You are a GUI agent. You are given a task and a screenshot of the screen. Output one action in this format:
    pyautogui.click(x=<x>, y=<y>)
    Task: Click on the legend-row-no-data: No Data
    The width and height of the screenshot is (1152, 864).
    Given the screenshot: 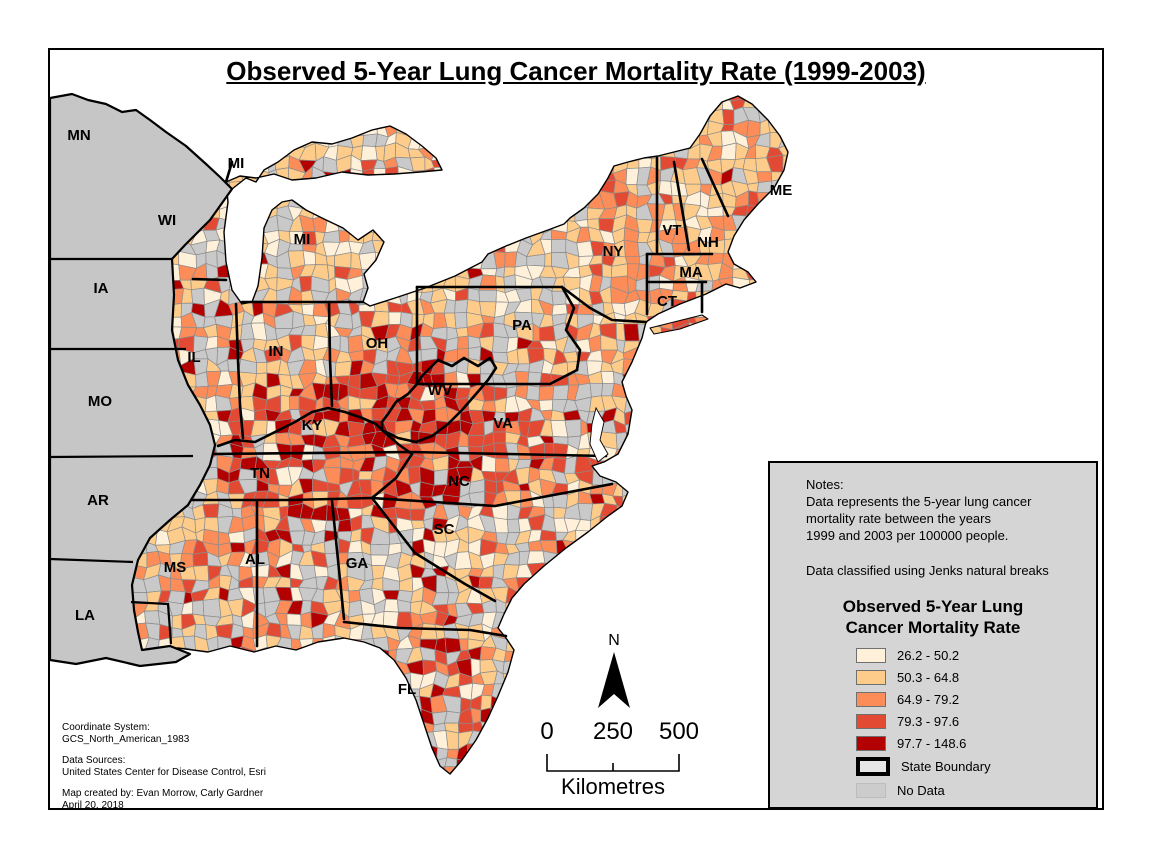 What is the action you would take?
    pyautogui.click(x=923, y=790)
    